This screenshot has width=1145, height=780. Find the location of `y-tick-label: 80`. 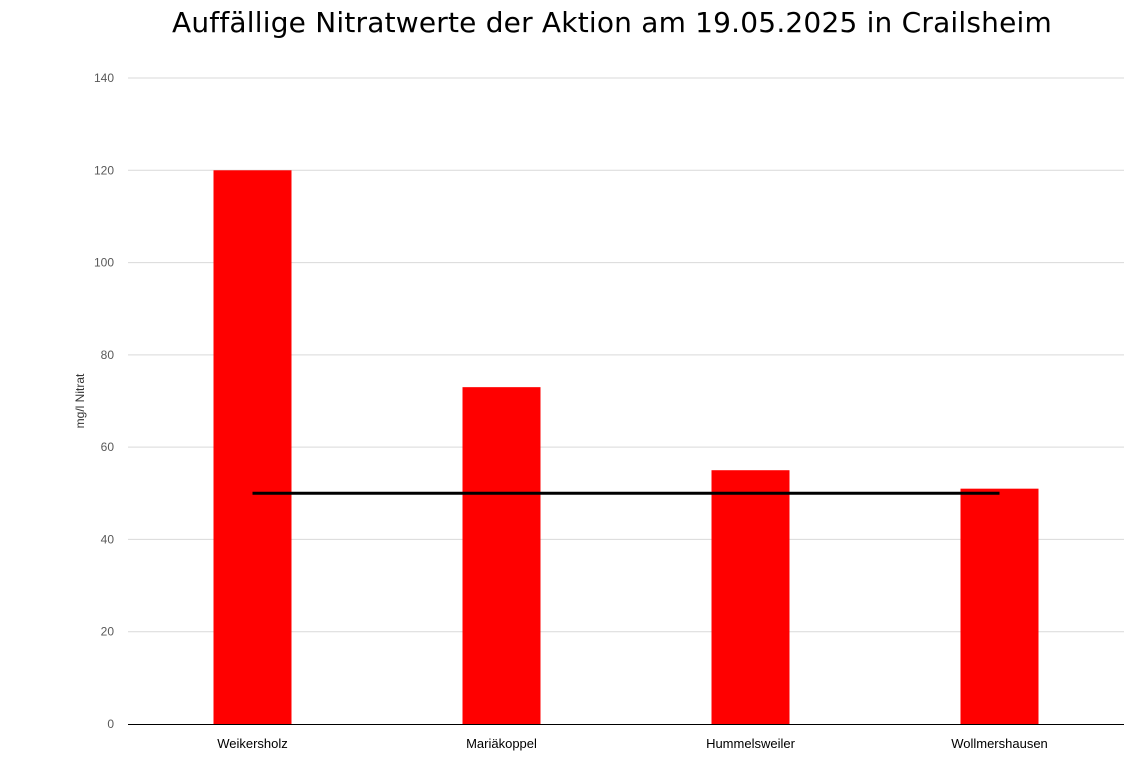

y-tick-label: 80 is located at coordinates (108, 355).